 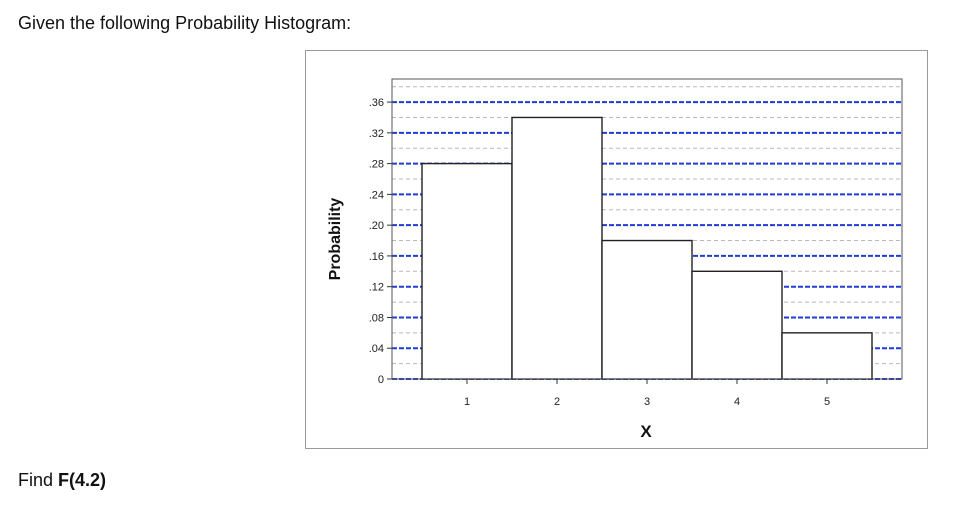 I want to click on y-tick-label: .12, so click(x=376, y=288).